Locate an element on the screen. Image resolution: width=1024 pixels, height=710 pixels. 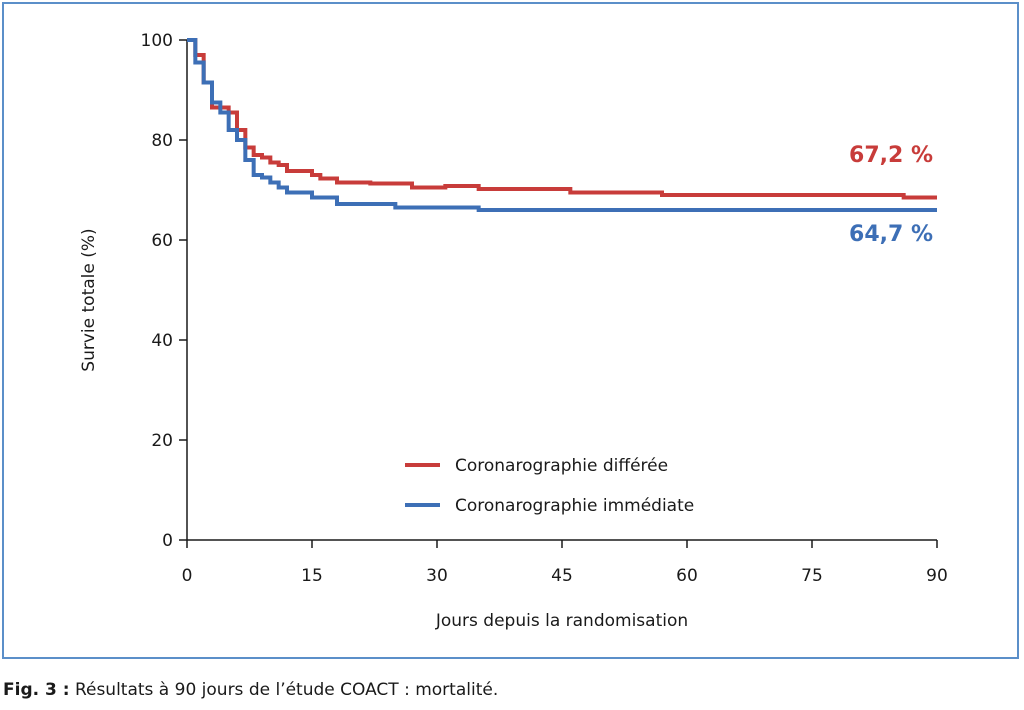
y-tick-label: 40 is located at coordinates (162, 341).